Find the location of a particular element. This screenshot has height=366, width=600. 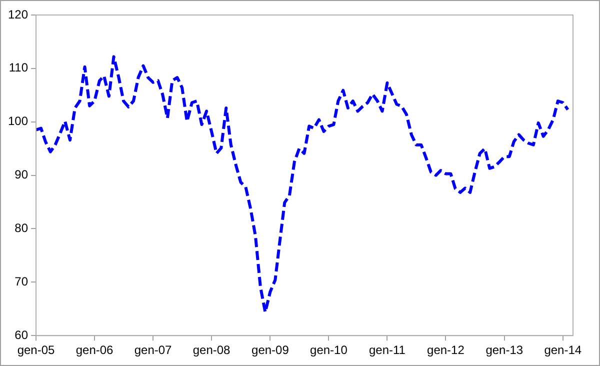

y-tick-label: 80 is located at coordinates (21, 228).